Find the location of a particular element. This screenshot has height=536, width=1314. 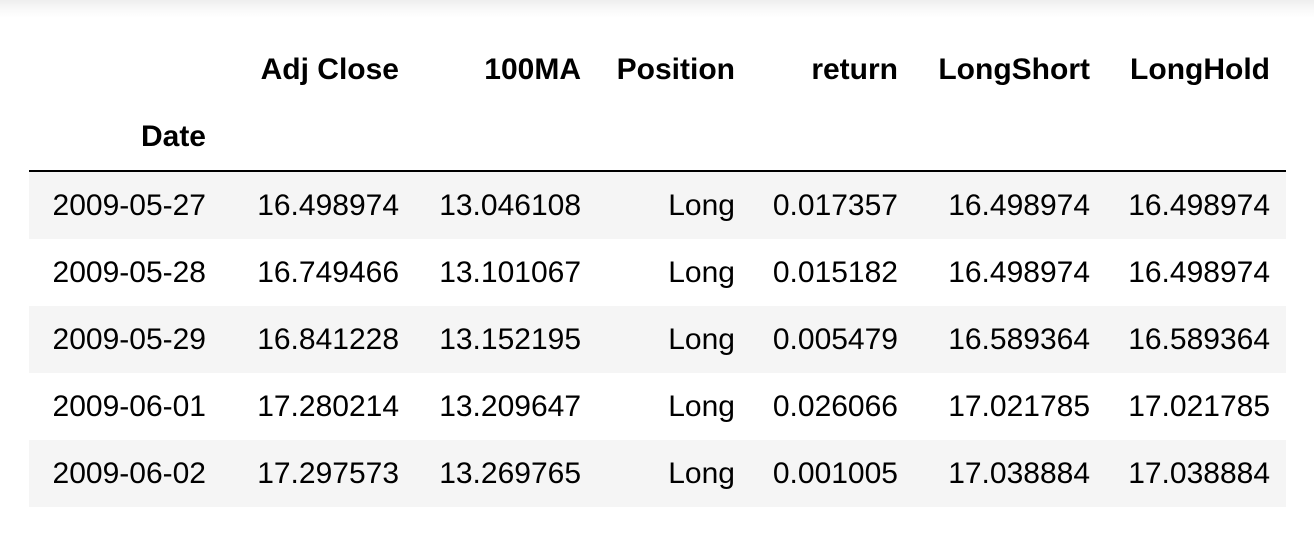

column-header-longhold: LongHold is located at coordinates (1200, 69).